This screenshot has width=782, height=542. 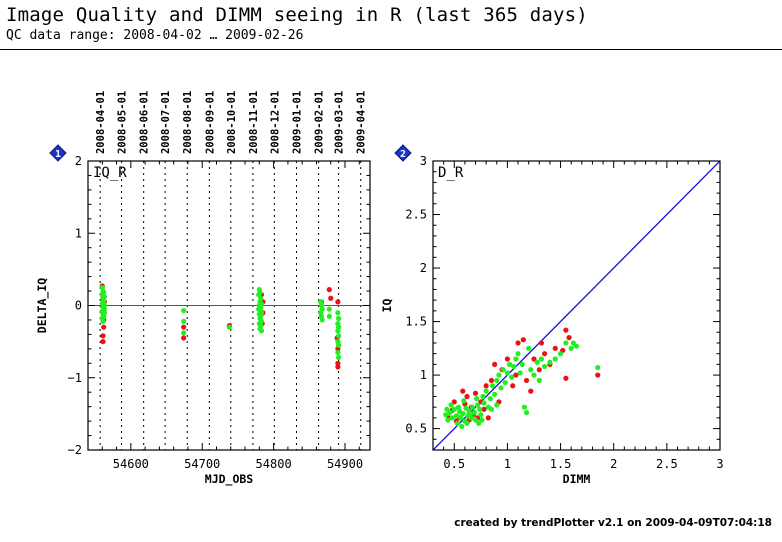 I want to click on date-tick-label: 2009-03-01, so click(x=340, y=122).